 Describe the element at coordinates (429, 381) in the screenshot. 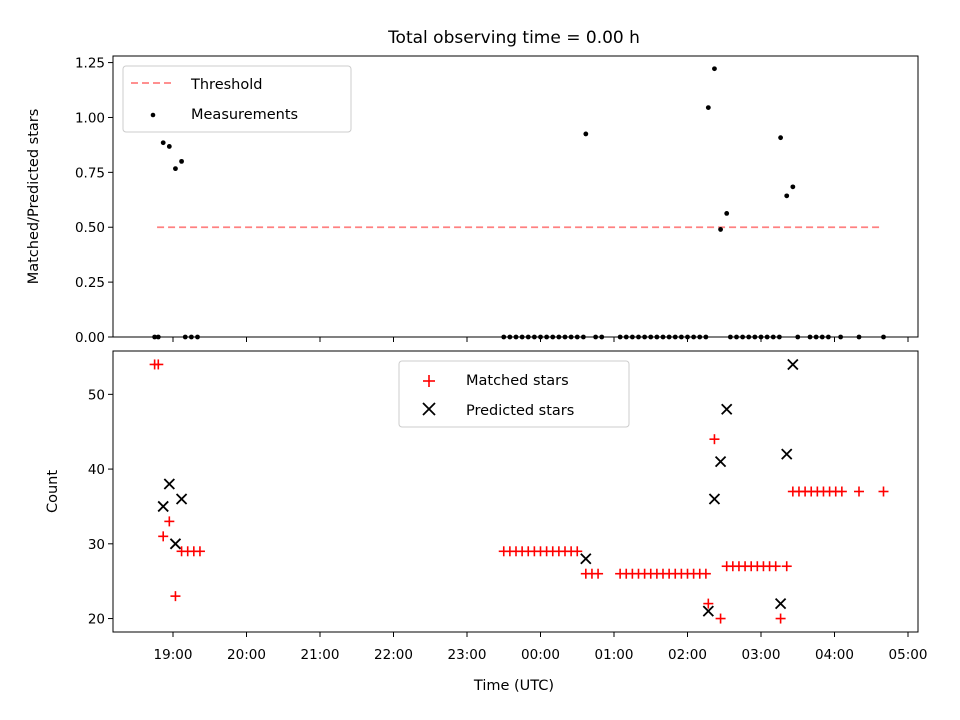

I see `legend-matched-swatch` at that location.